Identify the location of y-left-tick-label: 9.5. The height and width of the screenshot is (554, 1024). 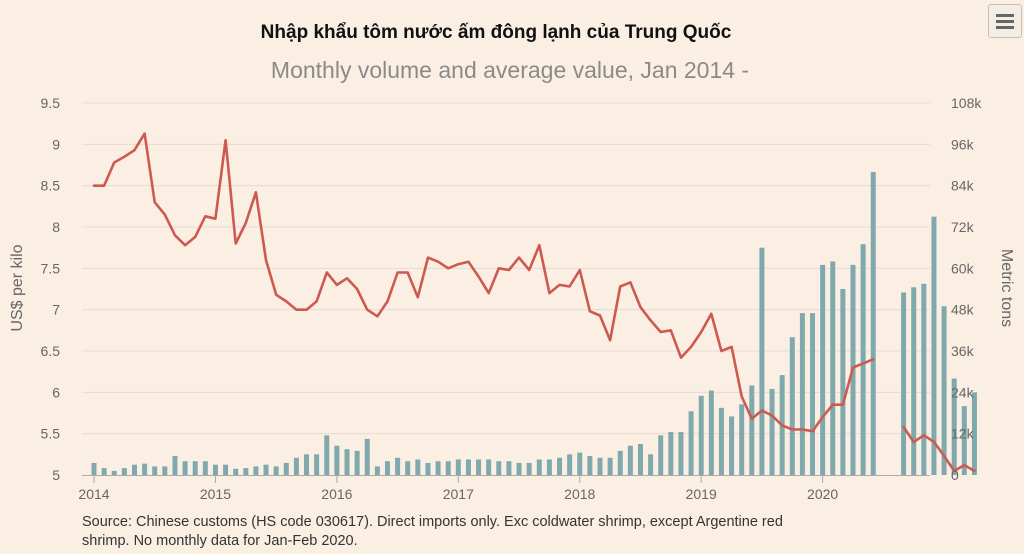
(51, 103).